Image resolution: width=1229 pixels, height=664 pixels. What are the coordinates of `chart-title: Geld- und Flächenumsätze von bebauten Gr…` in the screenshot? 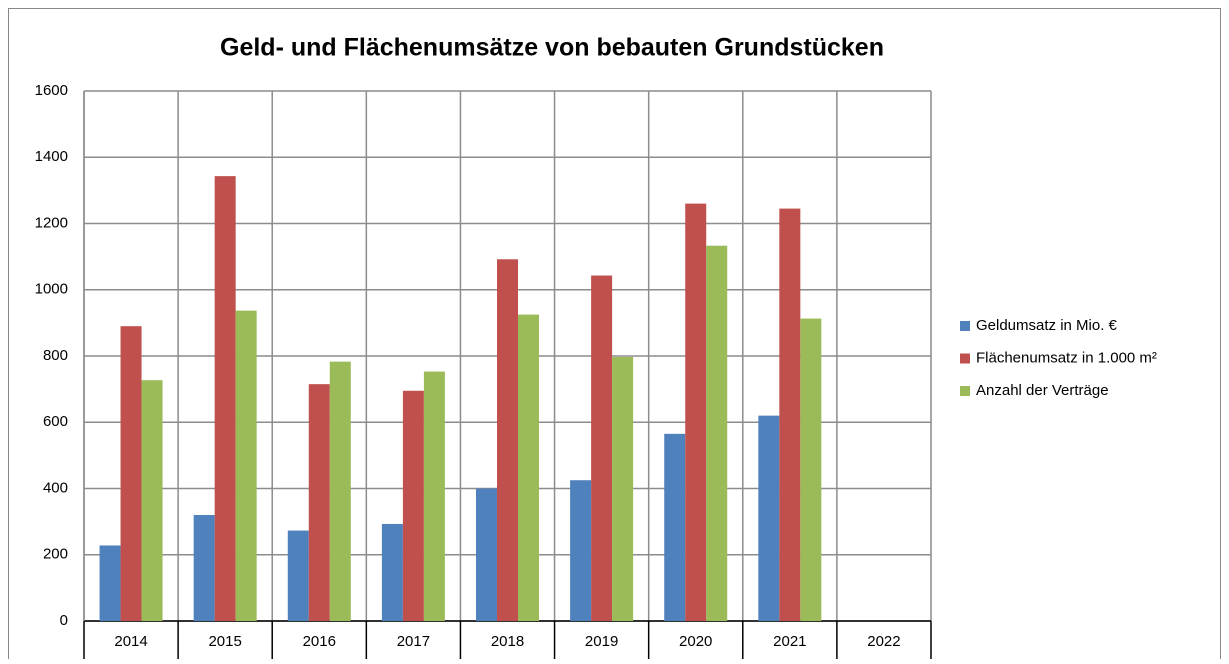 It's located at (552, 48).